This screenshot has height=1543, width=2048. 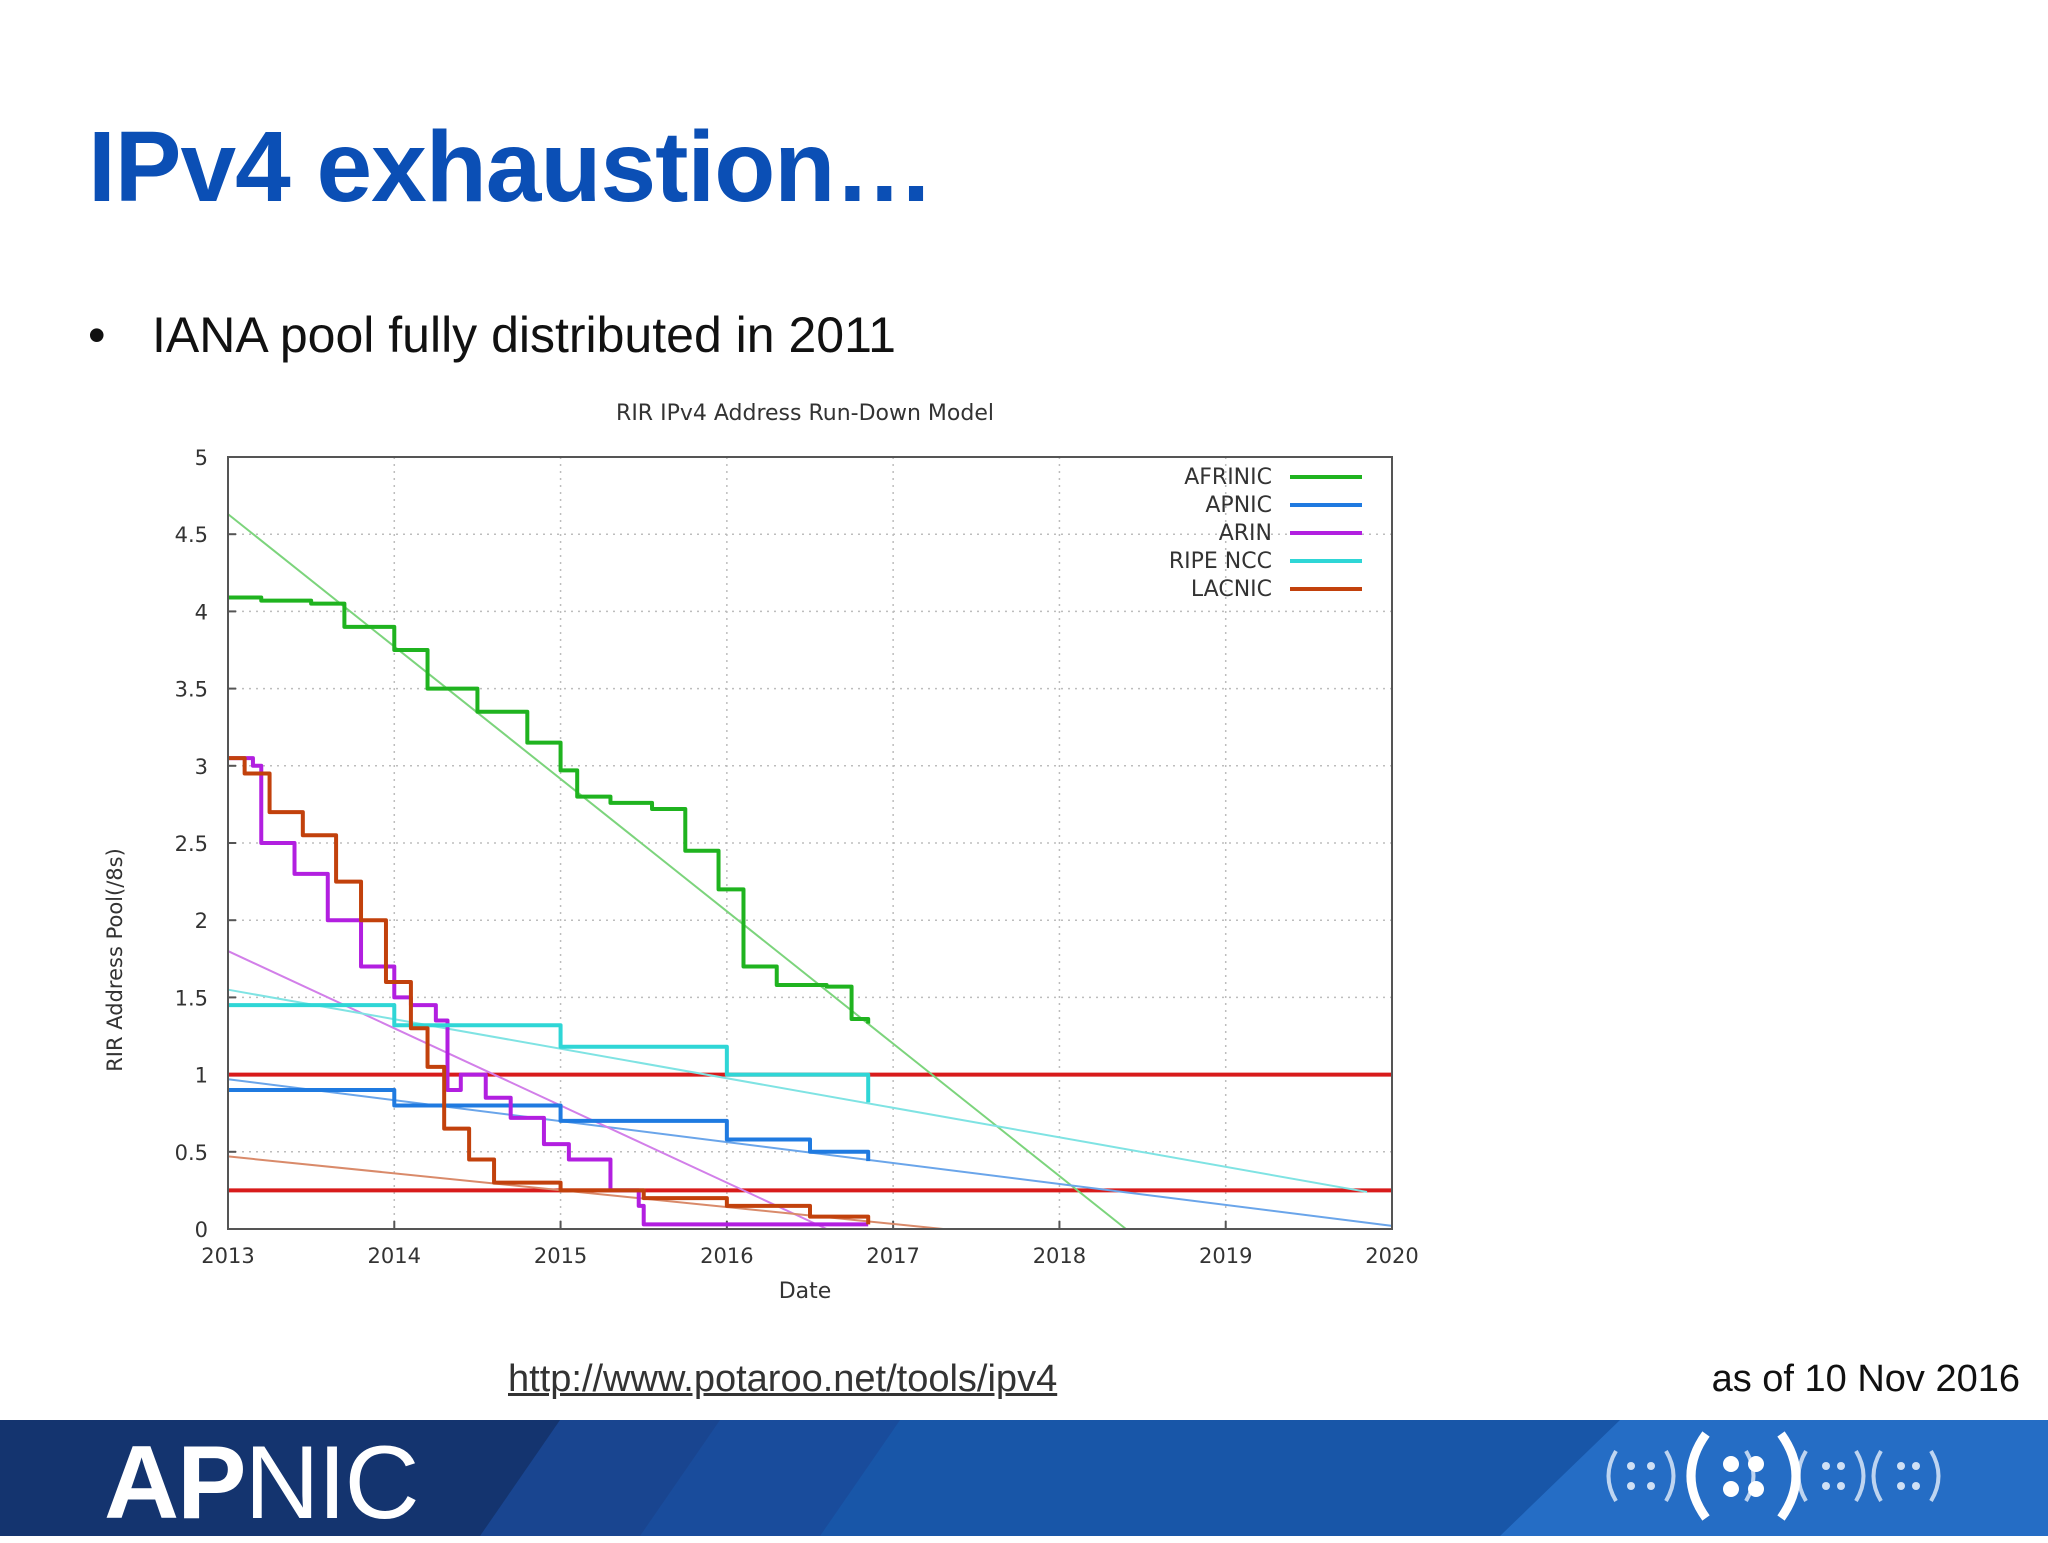 What do you see at coordinates (191, 1153) in the screenshot?
I see `y-tick-label: 0.5` at bounding box center [191, 1153].